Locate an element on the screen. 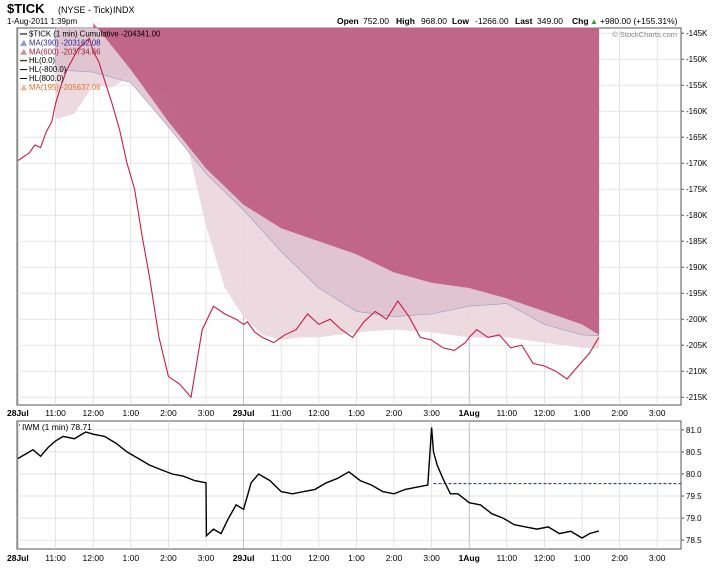 Image resolution: width=724 pixels, height=580 pixels. y-tick-label: 79.5 is located at coordinates (694, 496).